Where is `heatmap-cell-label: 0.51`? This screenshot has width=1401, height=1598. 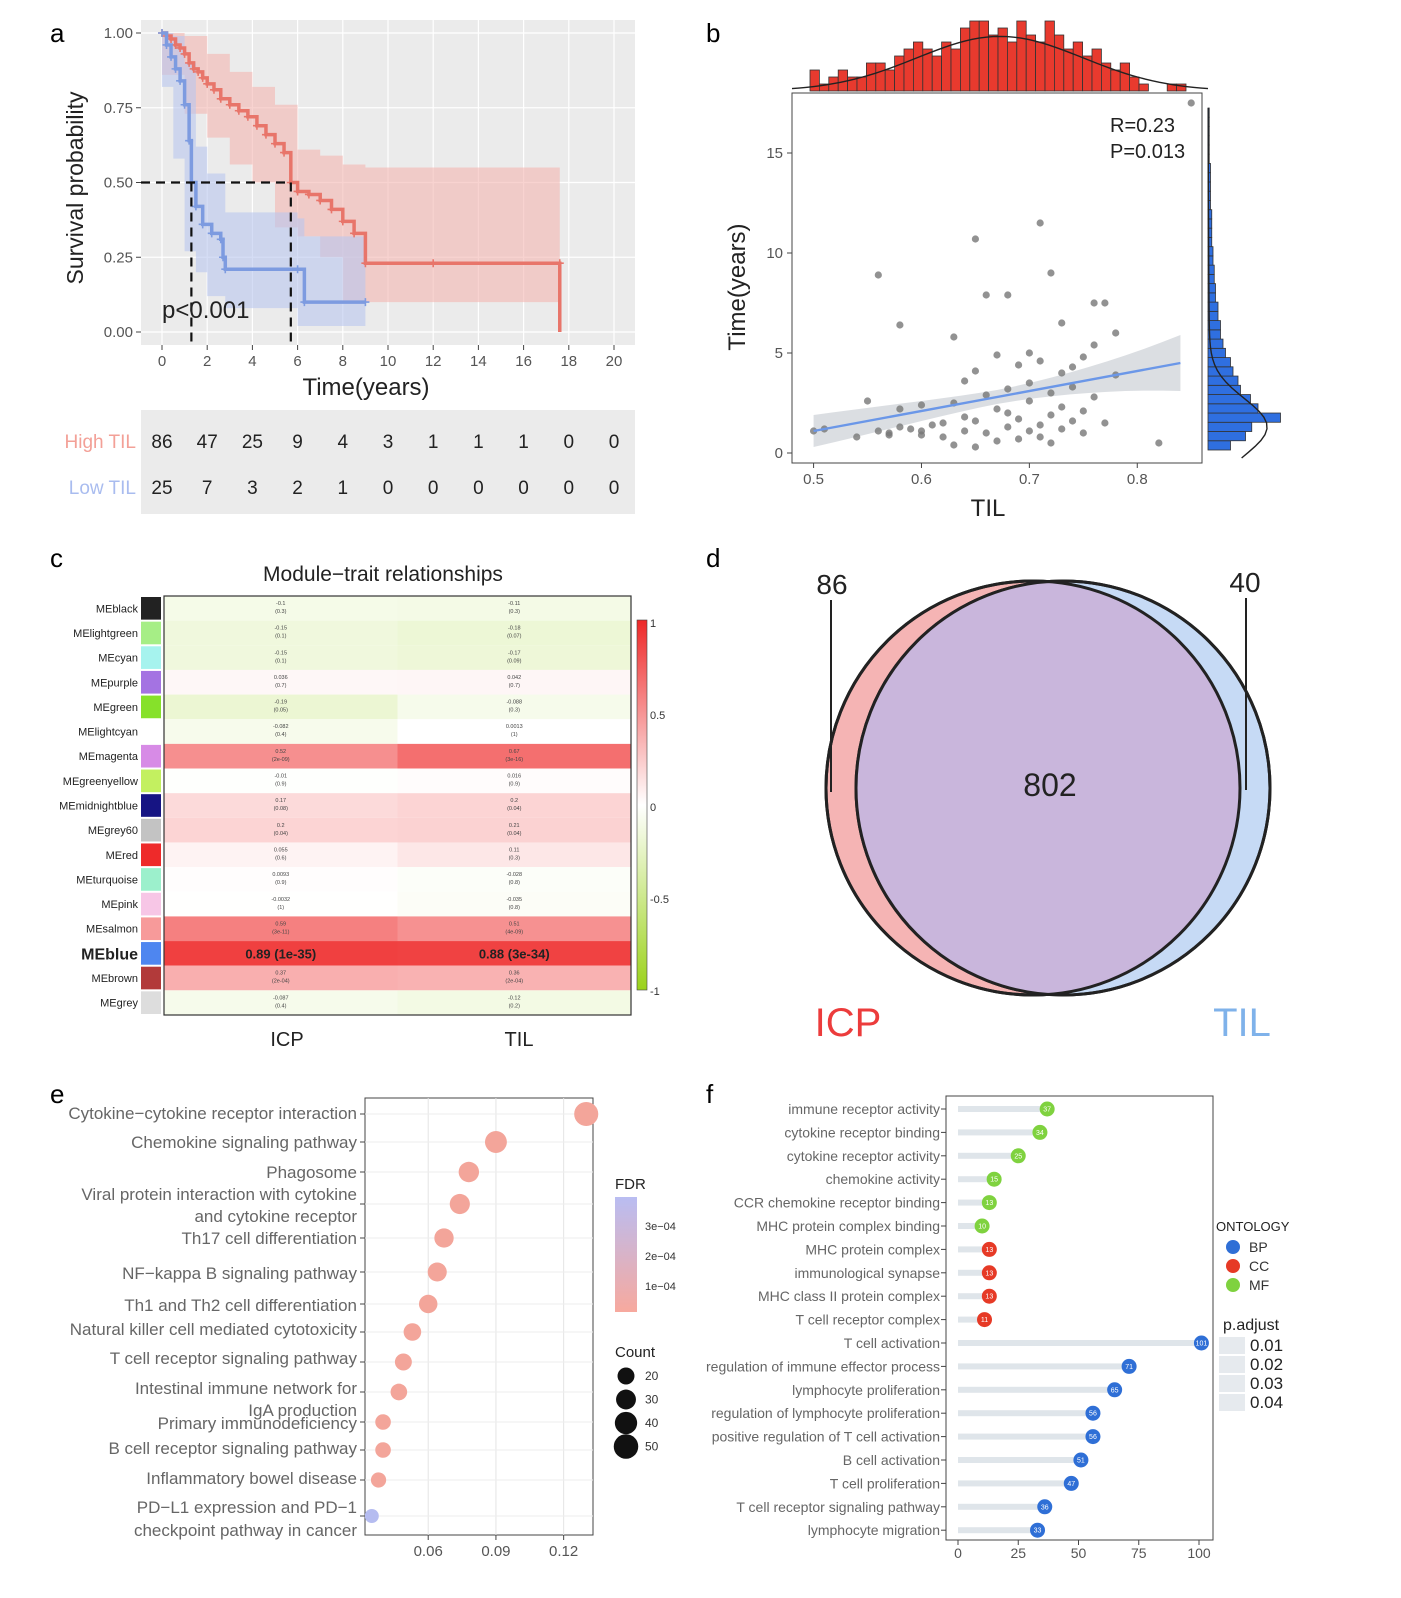 heatmap-cell-label: 0.51 is located at coordinates (514, 924).